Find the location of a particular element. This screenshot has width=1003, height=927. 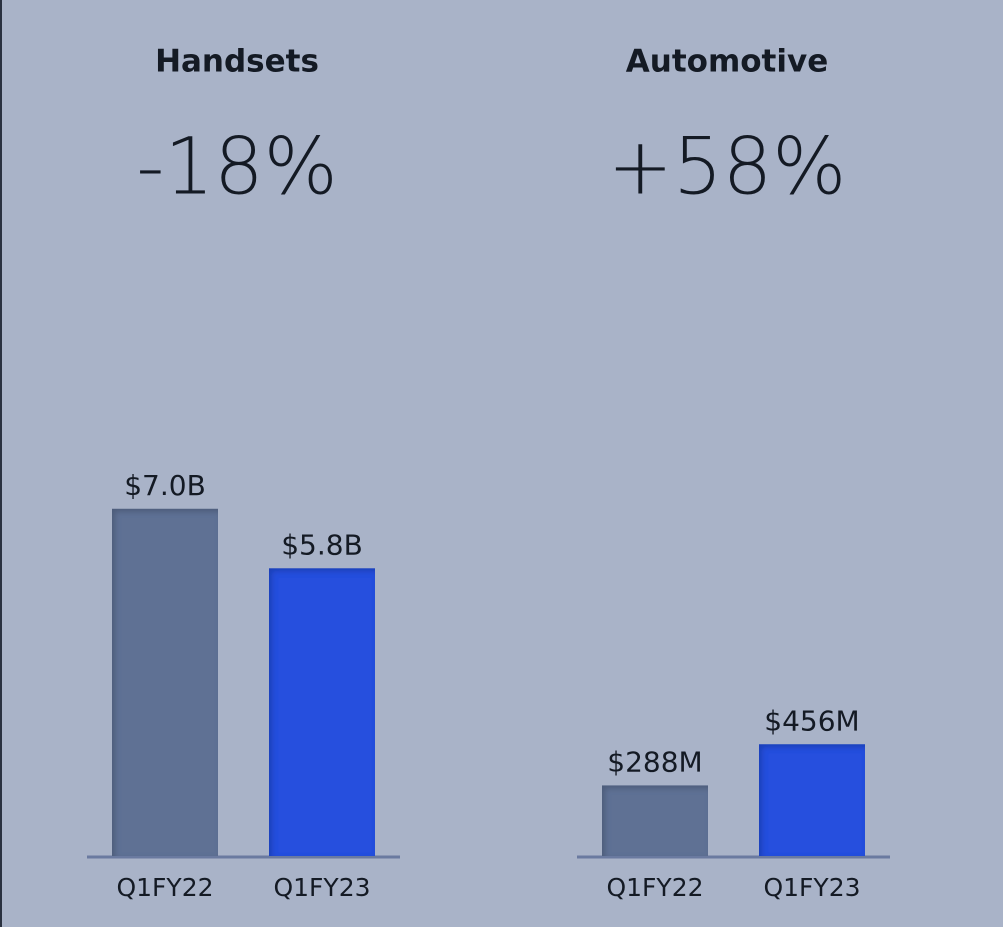

chart-title: Handsets is located at coordinates (237, 62).